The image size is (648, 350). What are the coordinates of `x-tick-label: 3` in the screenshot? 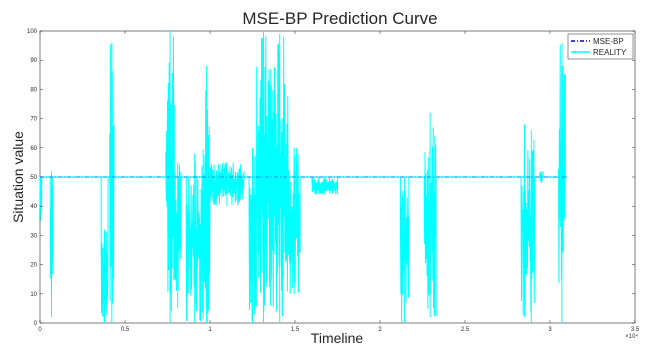 It's located at (550, 330).